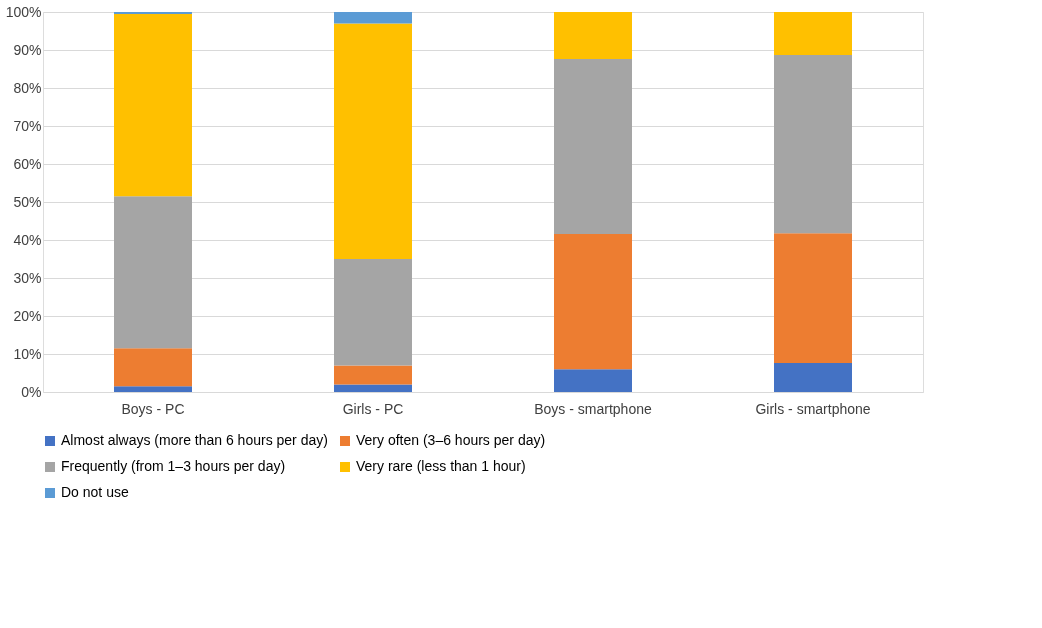  Describe the element at coordinates (27, 163) in the screenshot. I see `y-tick-label: 60%` at that location.